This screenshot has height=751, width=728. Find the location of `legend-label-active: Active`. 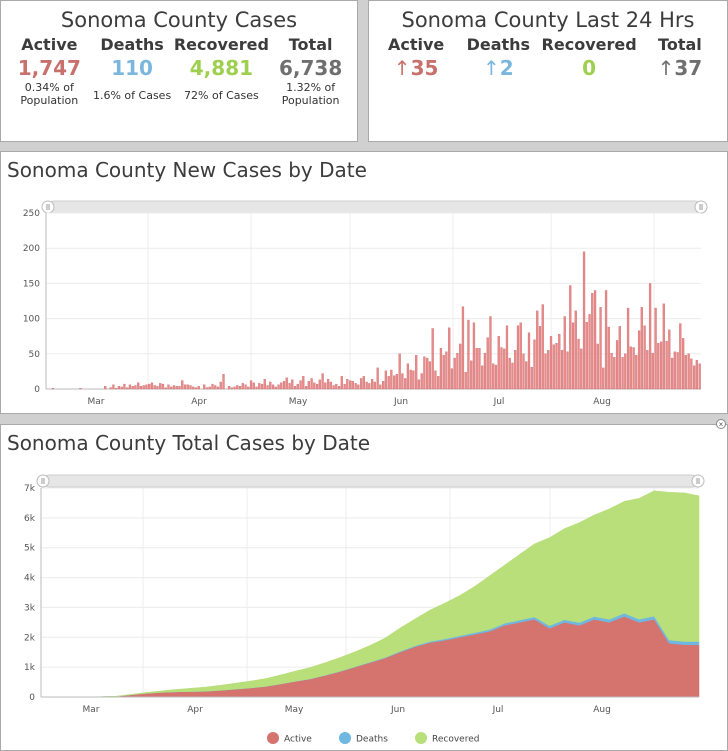

legend-label-active: Active is located at coordinates (298, 740).